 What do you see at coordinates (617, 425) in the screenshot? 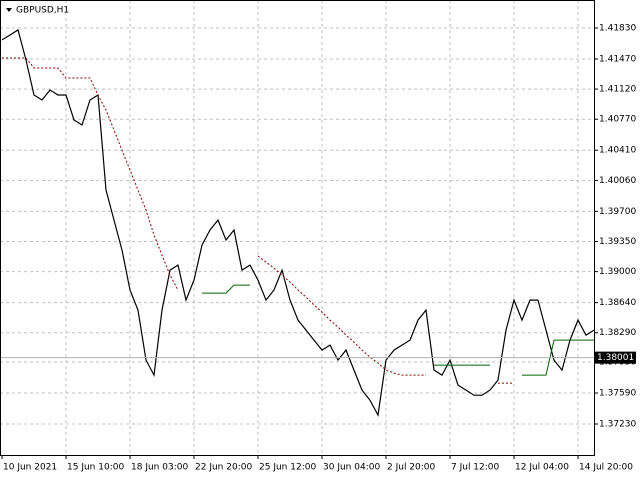
I see `y-tick-label: 1.37230` at bounding box center [617, 425].